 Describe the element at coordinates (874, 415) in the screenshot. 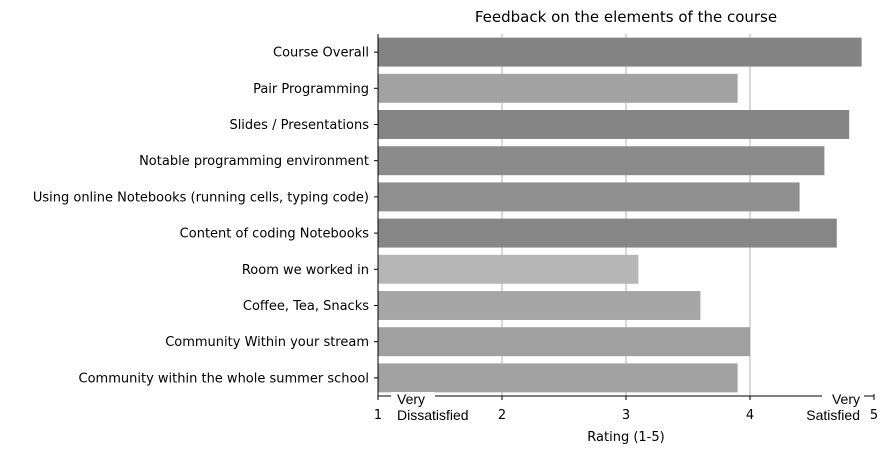

I see `x-tick-label: 5` at that location.